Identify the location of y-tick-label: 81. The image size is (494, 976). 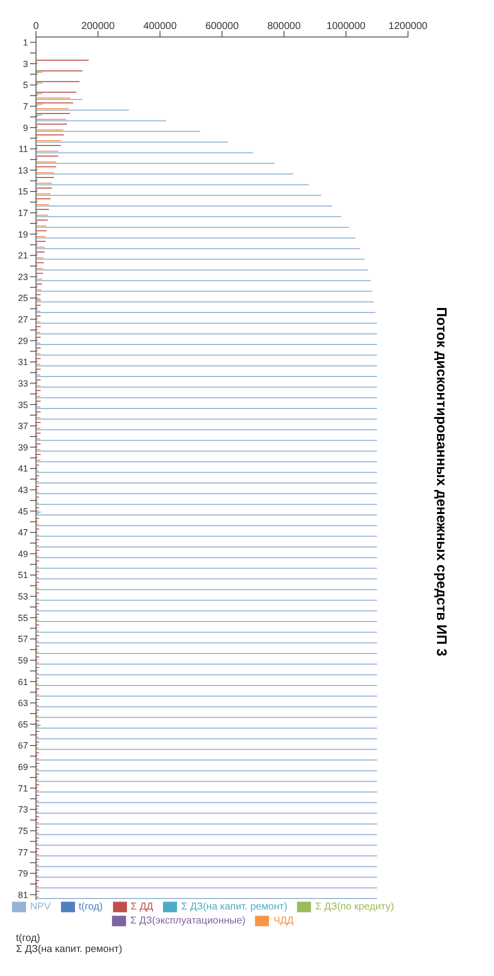
(23, 895).